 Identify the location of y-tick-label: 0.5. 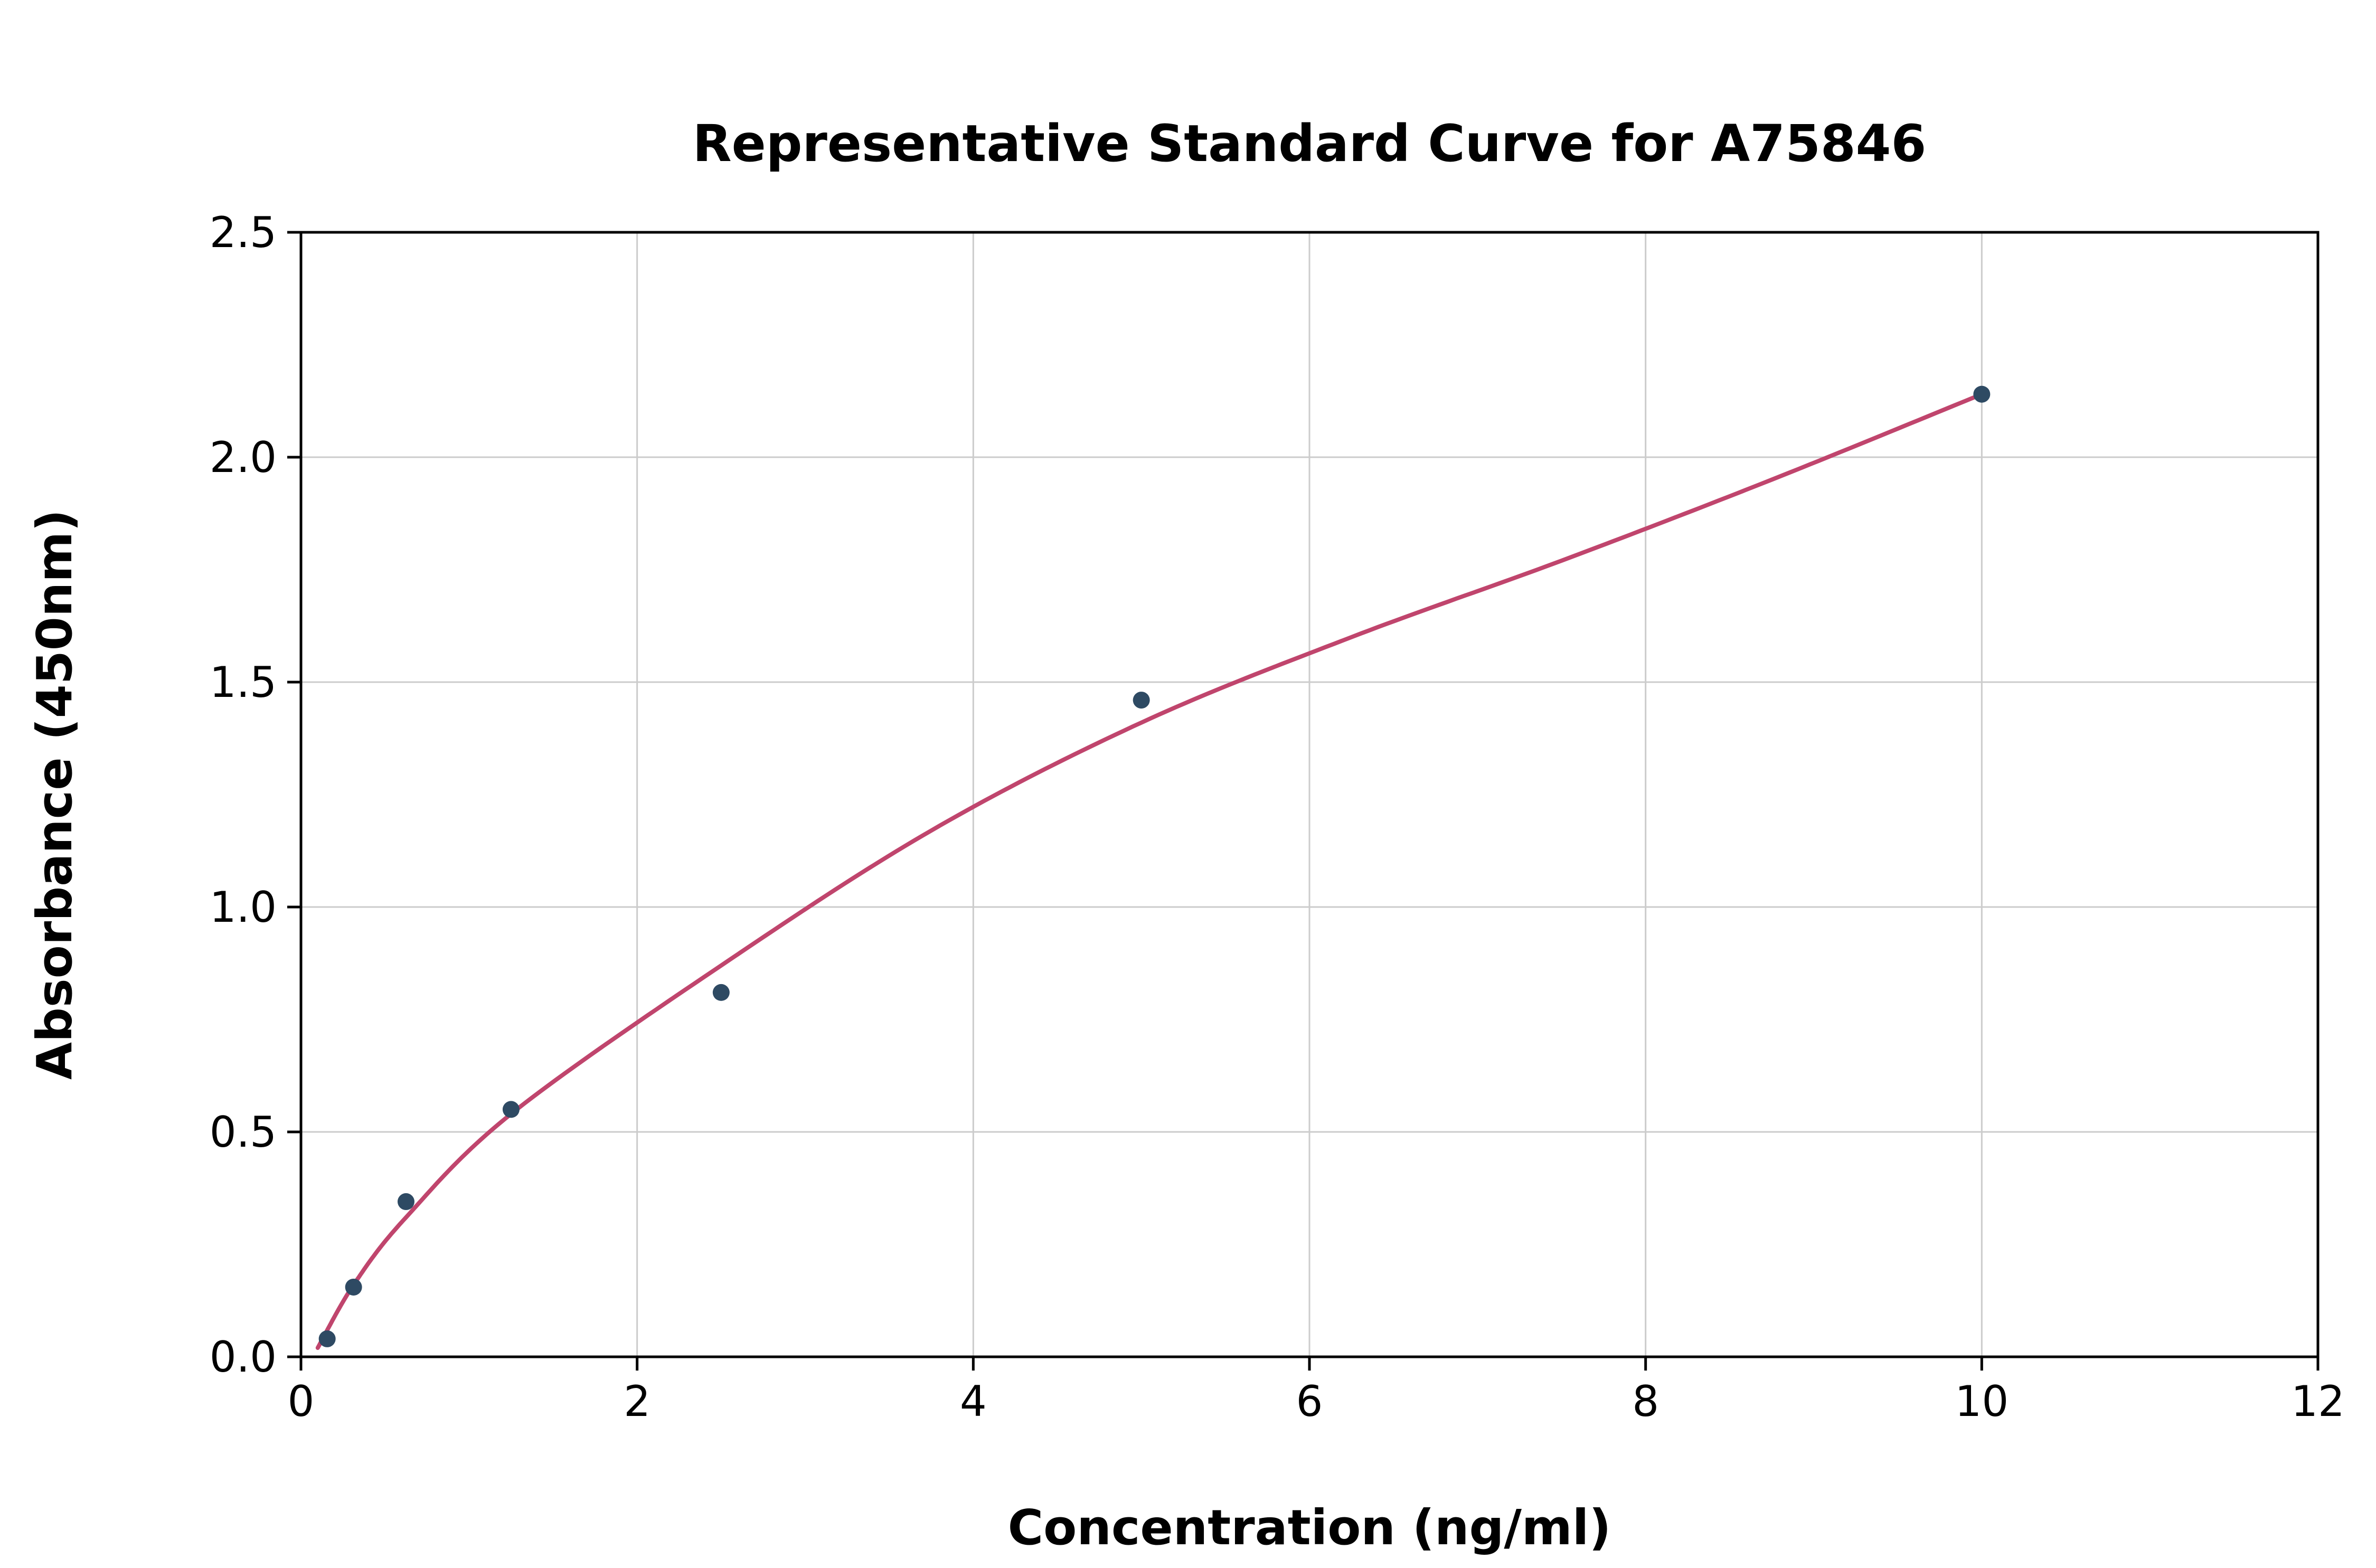
(244, 1132).